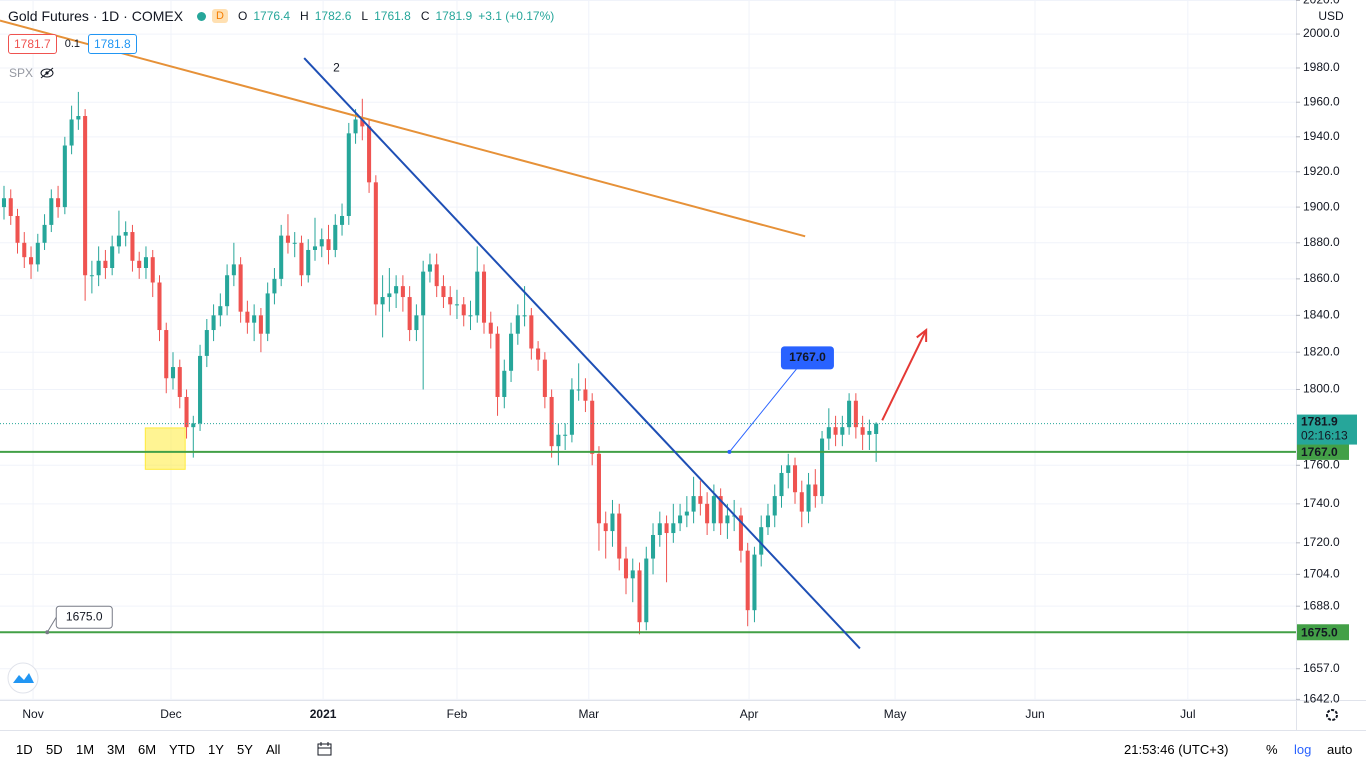  Describe the element at coordinates (24, 749) in the screenshot. I see `range-button: 1D` at that location.